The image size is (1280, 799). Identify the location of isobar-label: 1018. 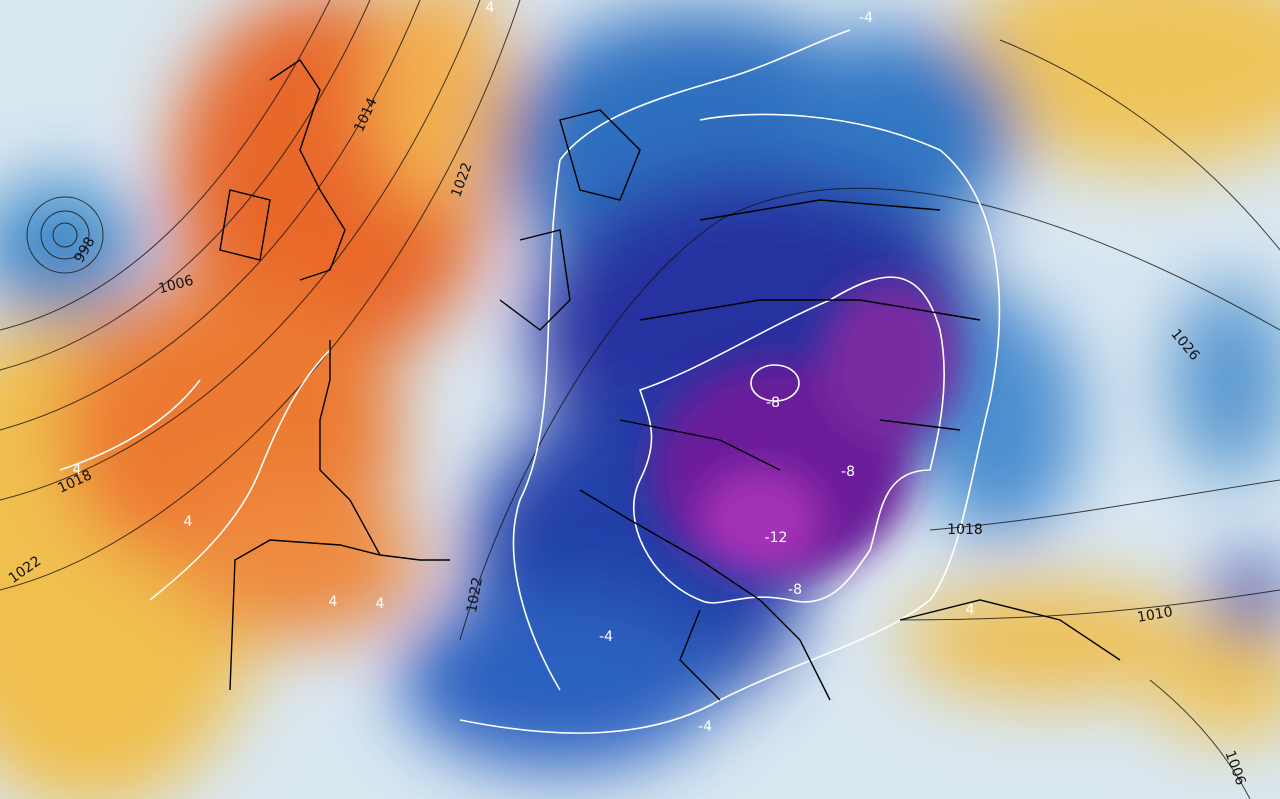
(965, 530).